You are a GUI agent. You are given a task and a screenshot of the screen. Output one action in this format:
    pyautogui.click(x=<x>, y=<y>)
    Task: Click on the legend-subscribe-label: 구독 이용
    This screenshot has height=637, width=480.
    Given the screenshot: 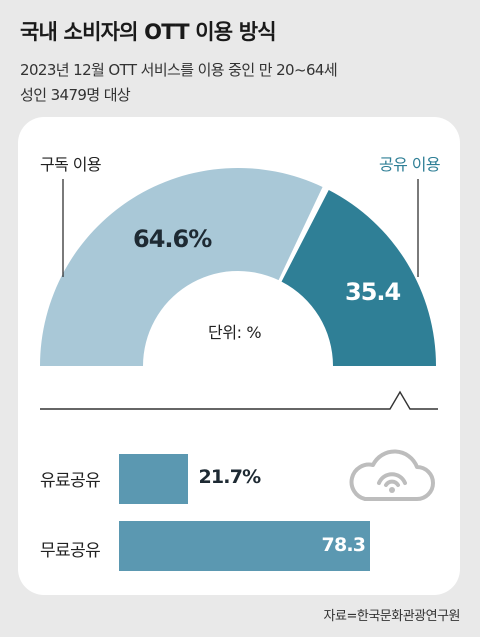 What is the action you would take?
    pyautogui.click(x=71, y=164)
    